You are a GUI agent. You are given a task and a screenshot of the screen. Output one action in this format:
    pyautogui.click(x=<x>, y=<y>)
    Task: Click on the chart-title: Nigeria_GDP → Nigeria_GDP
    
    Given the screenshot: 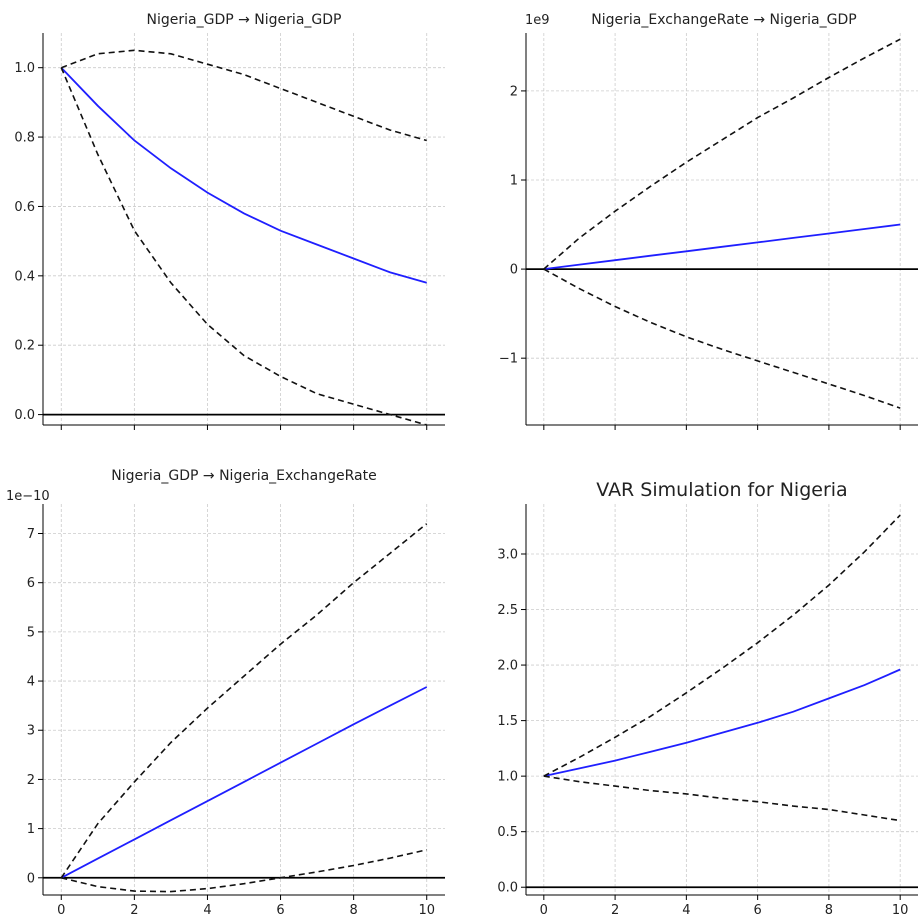 What is the action you would take?
    pyautogui.click(x=244, y=20)
    